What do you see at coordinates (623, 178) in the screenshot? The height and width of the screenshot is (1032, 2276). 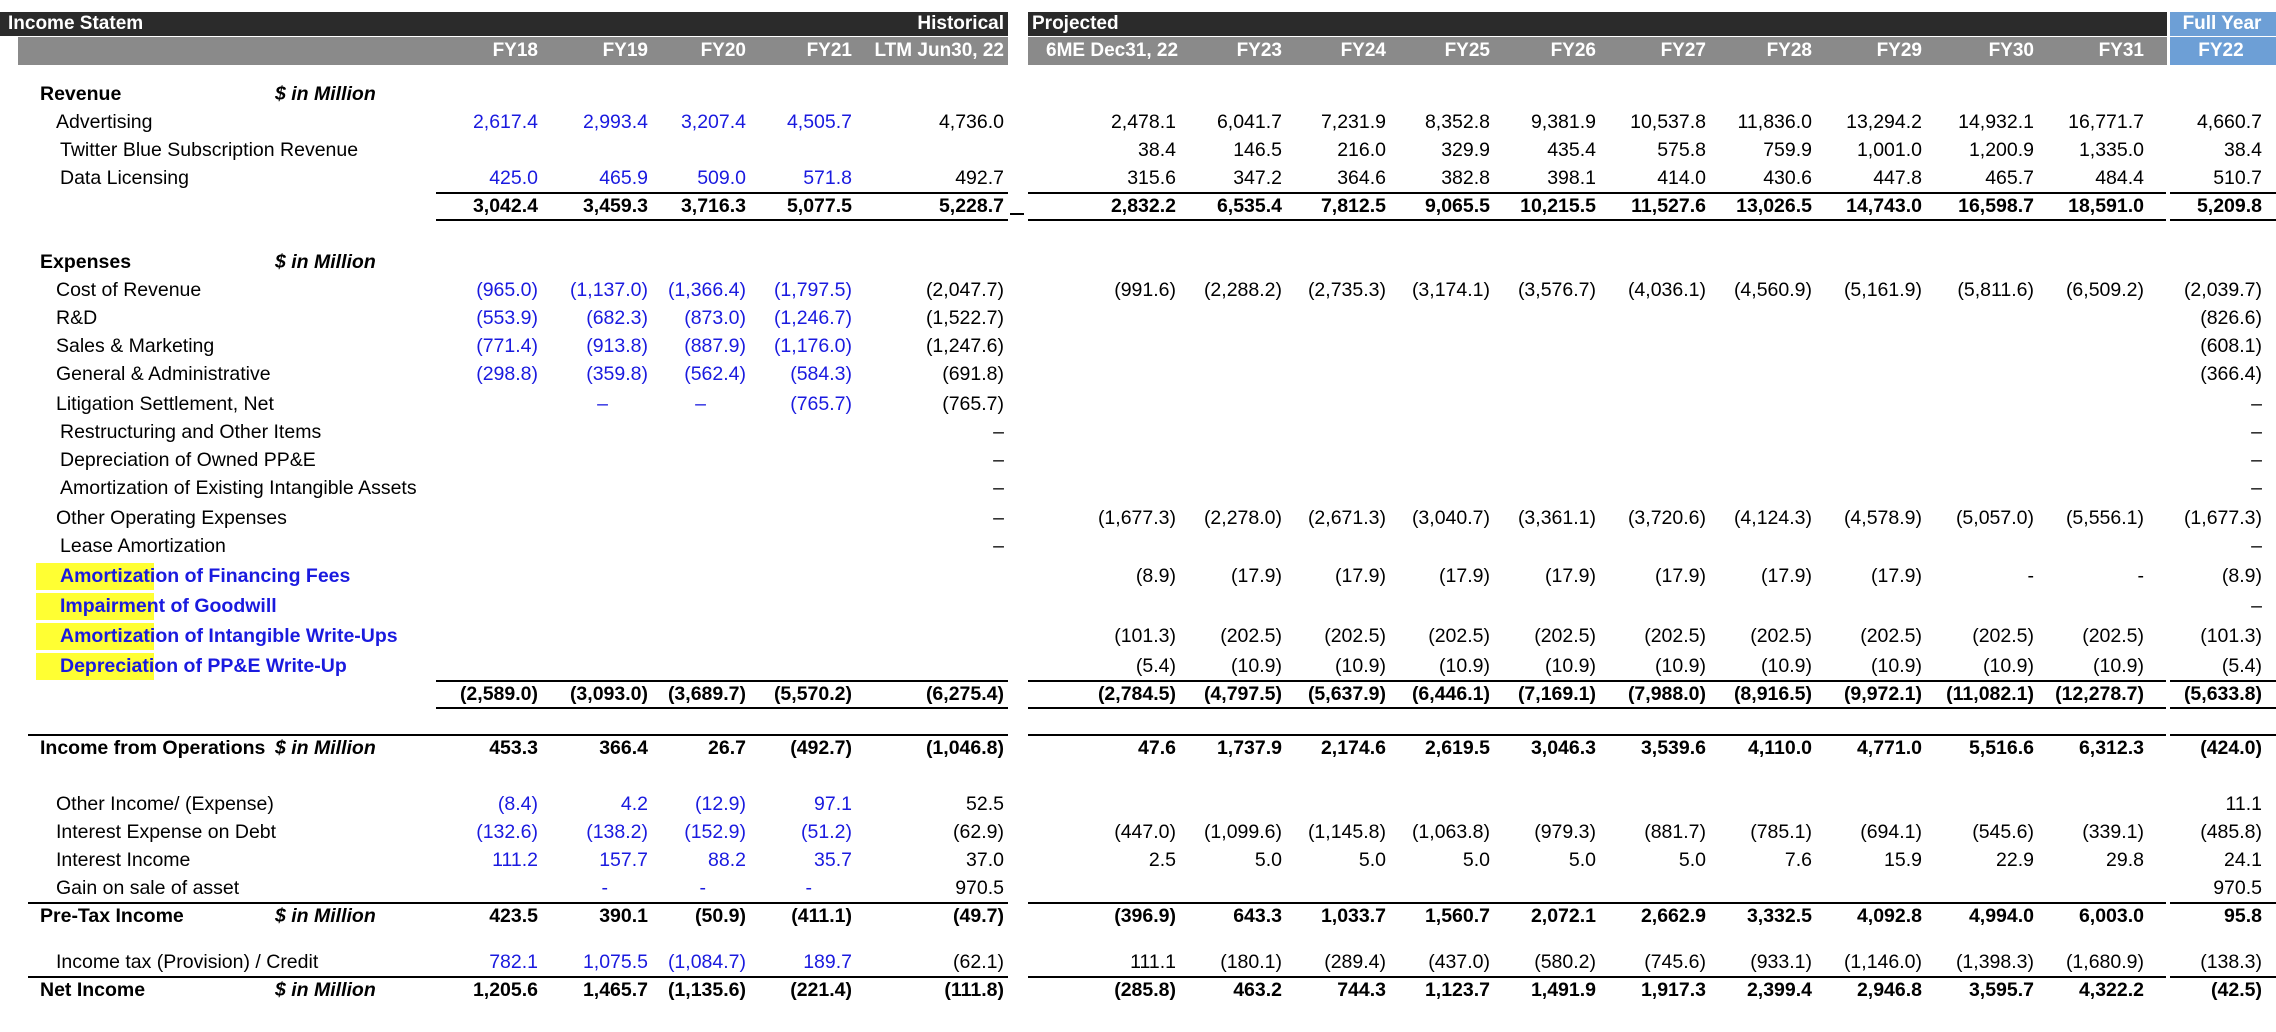 I see `cell-fy19: 465.9` at bounding box center [623, 178].